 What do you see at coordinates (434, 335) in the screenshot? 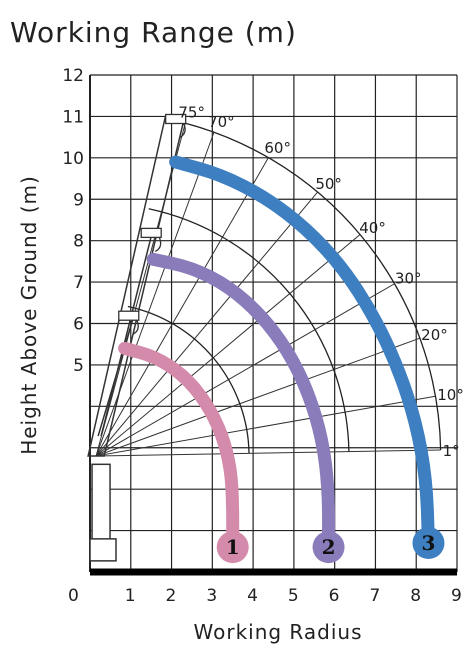
I see `angle-label-20: 20°` at bounding box center [434, 335].